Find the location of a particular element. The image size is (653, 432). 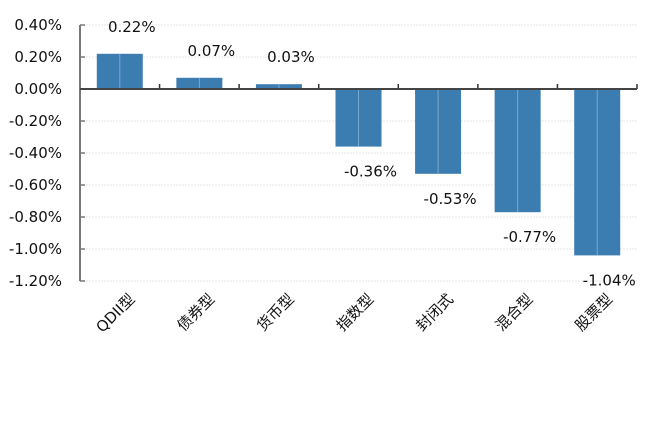

data-label: 0.07% is located at coordinates (212, 51).